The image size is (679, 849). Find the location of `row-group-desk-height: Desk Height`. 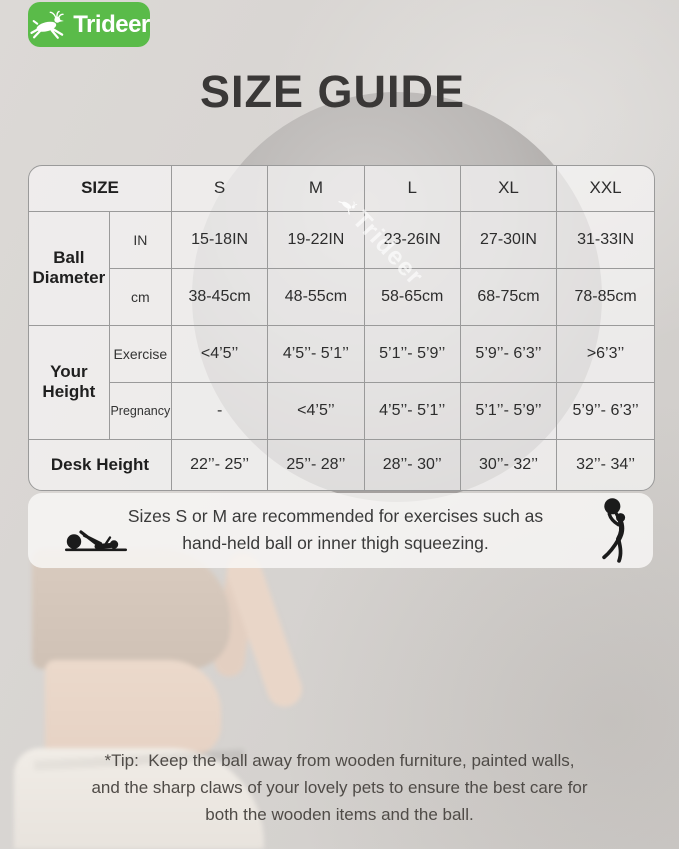

row-group-desk-height: Desk Height is located at coordinates (100, 464).